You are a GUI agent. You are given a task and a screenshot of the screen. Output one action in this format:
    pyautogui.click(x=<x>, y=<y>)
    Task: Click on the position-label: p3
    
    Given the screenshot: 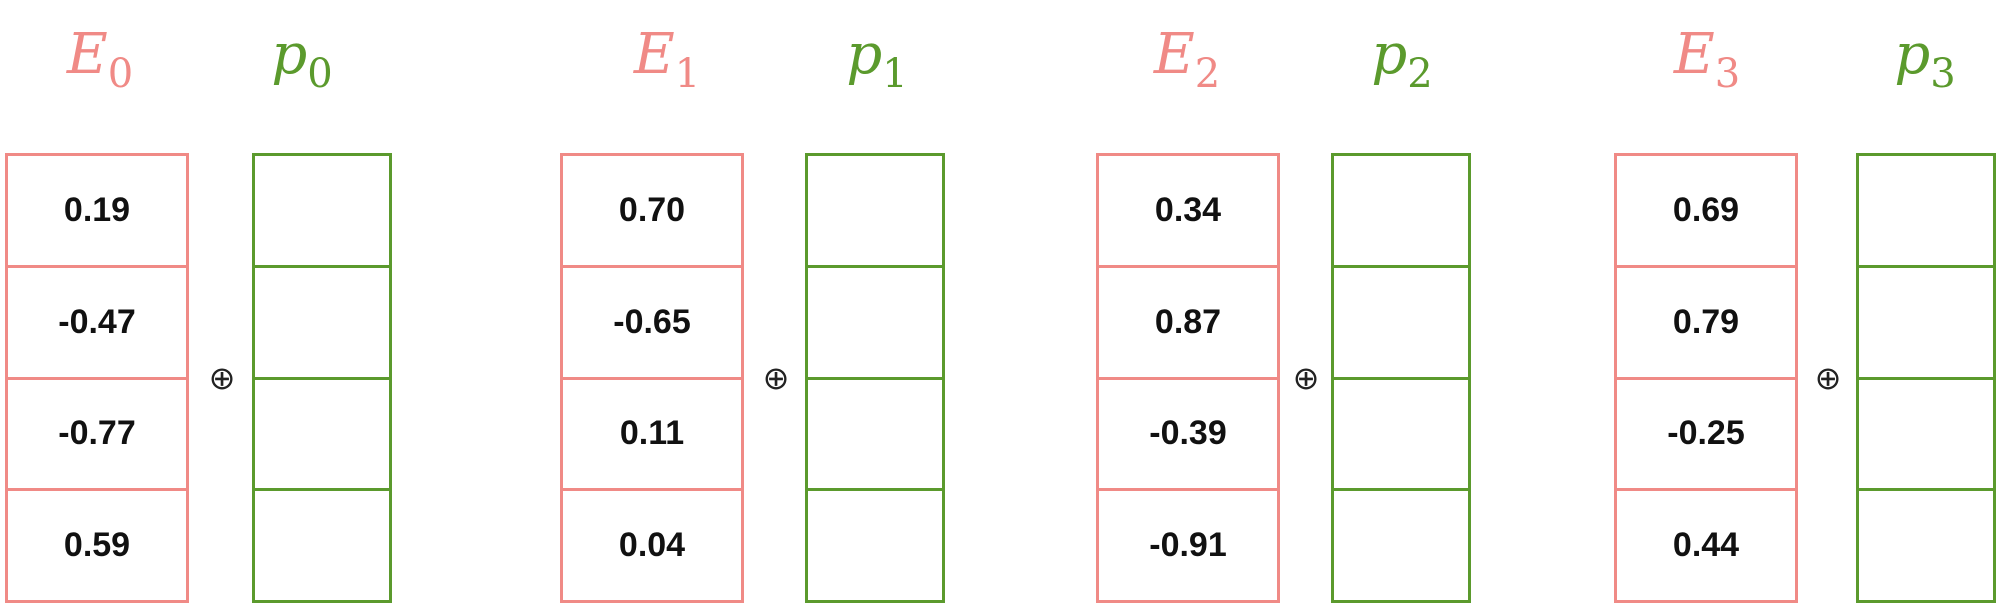 What is the action you would take?
    pyautogui.click(x=1925, y=59)
    